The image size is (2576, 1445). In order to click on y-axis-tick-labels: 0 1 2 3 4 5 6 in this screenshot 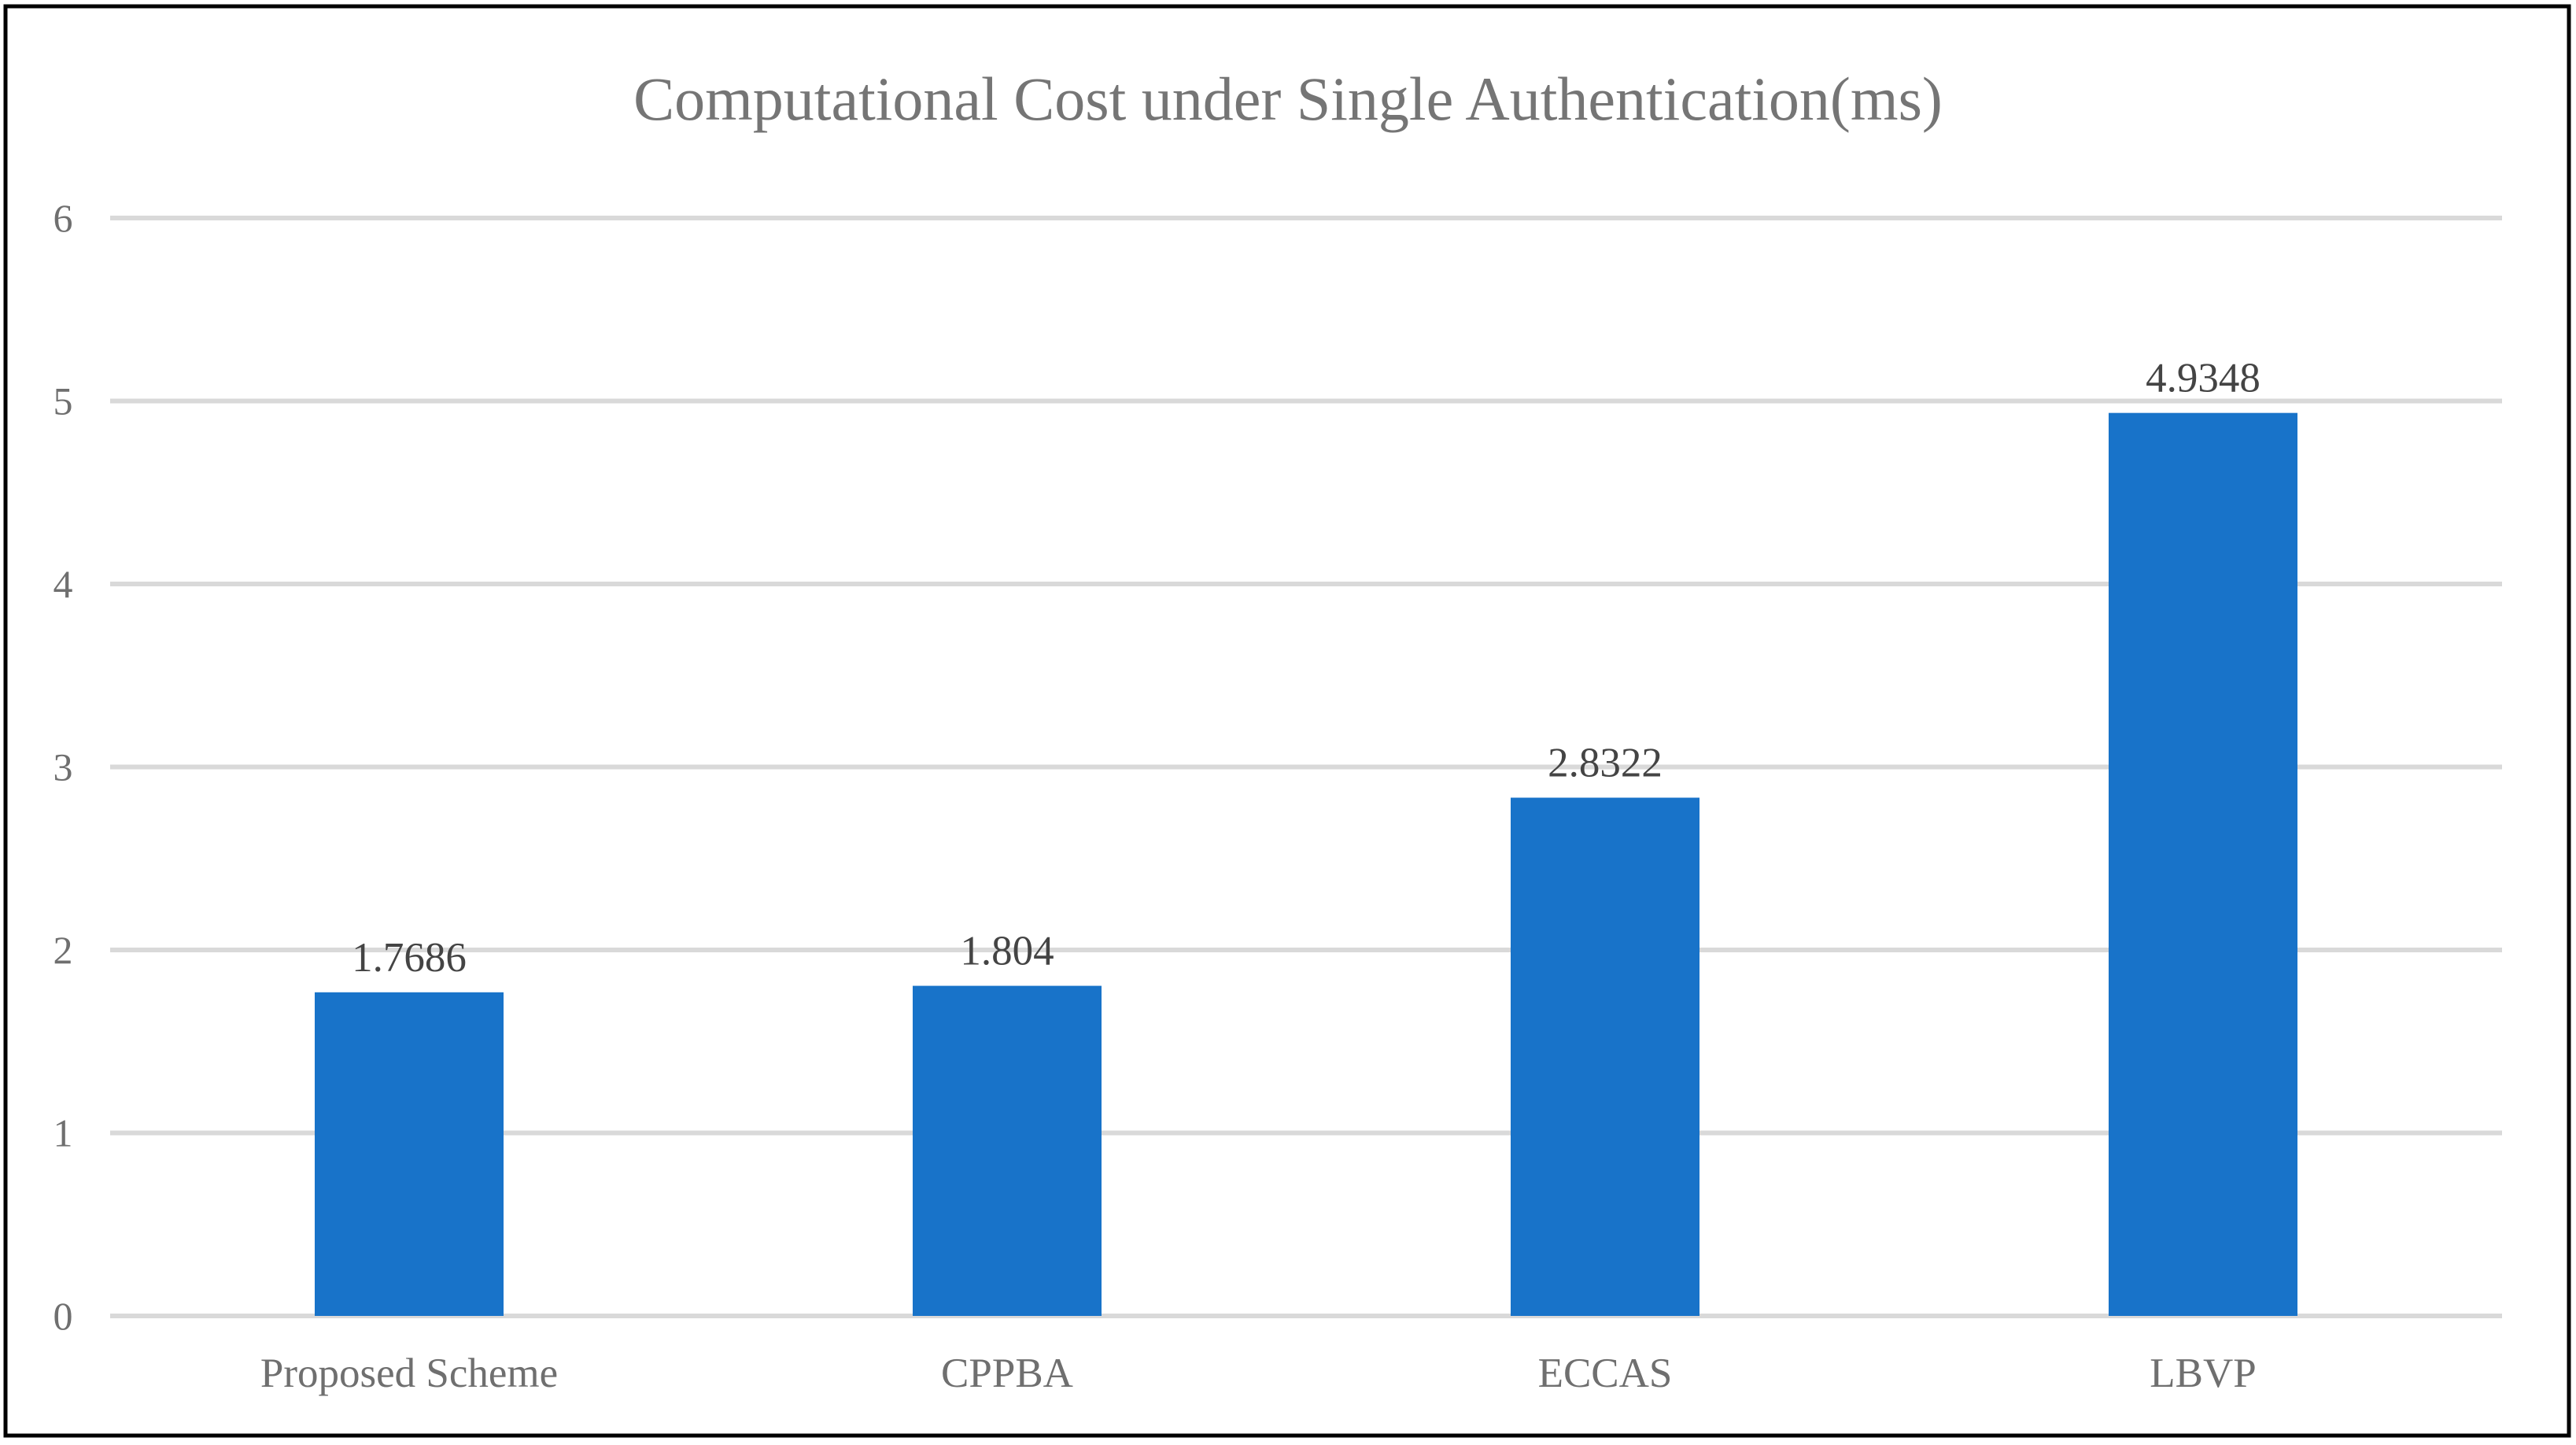, I will do `click(63, 767)`.